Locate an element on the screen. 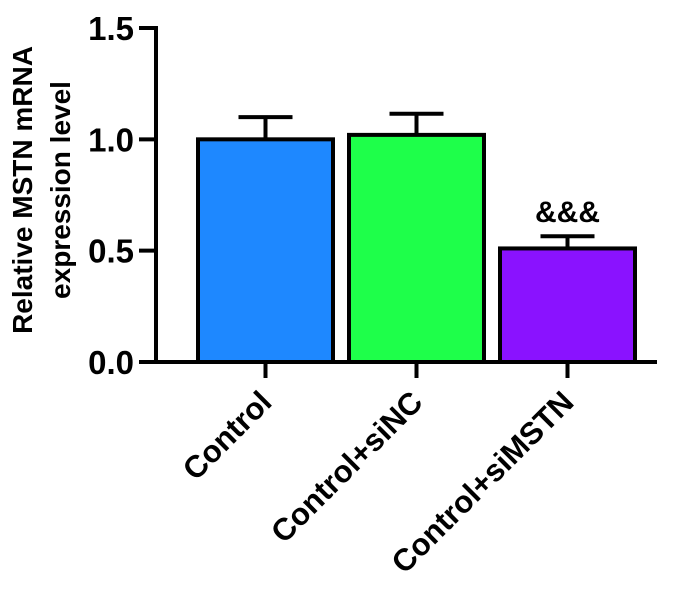  y-tick-label: 0.5 is located at coordinates (111, 251).